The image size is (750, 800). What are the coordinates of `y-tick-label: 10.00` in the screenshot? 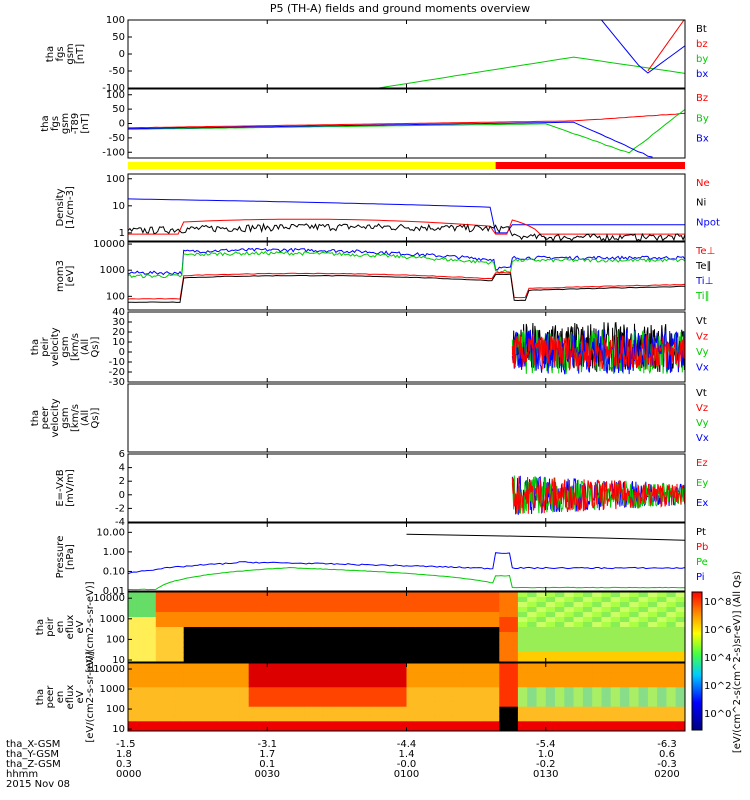 It's located at (110, 532).